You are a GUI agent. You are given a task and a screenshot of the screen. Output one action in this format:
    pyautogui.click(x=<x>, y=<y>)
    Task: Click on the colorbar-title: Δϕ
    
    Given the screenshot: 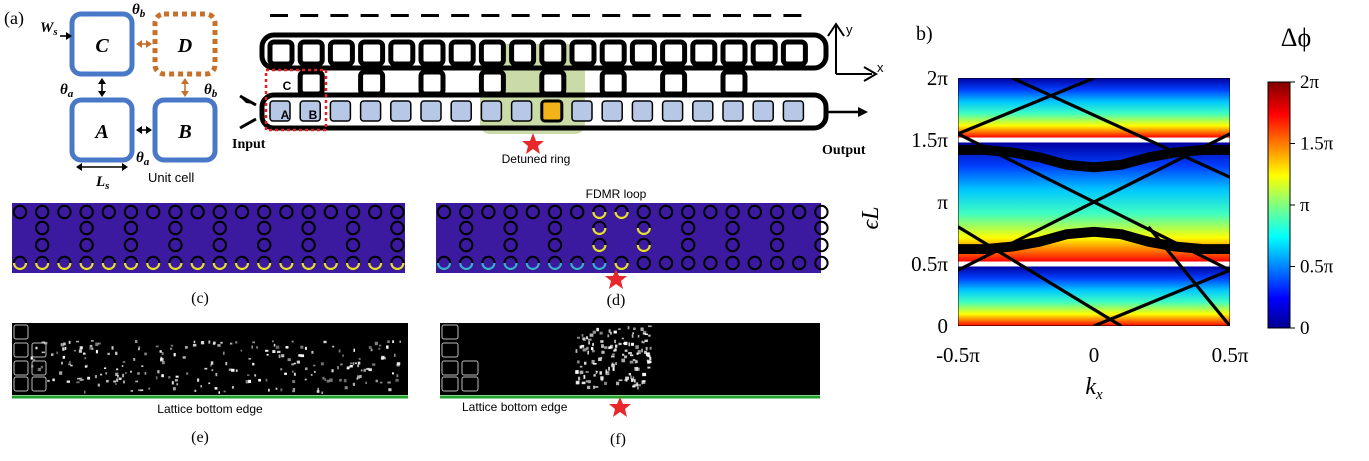 What is the action you would take?
    pyautogui.click(x=1296, y=37)
    